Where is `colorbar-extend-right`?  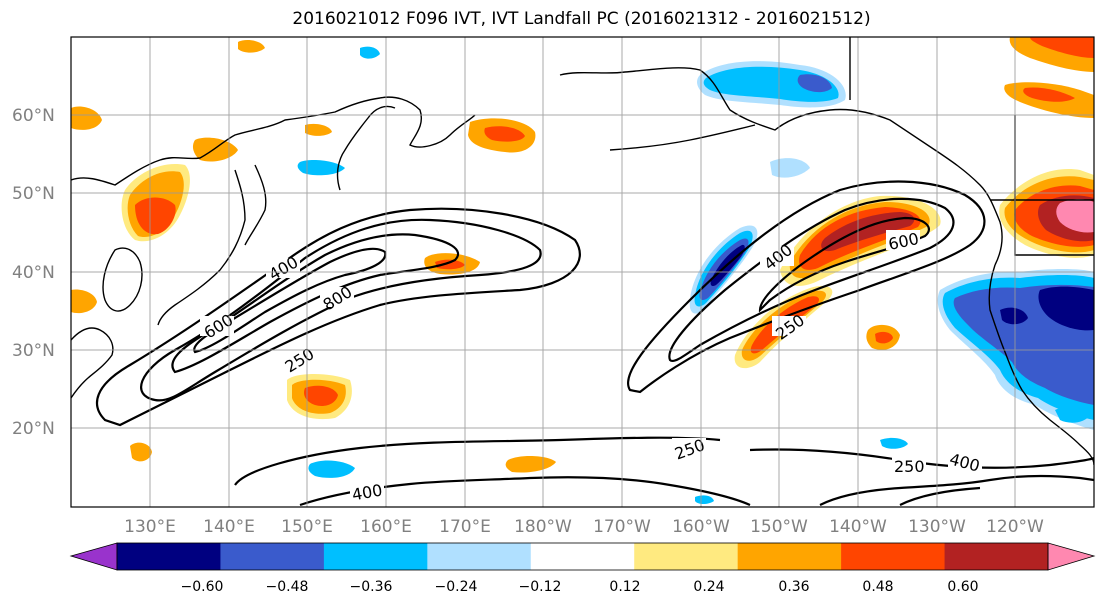
colorbar-extend-right is located at coordinates (1071, 556).